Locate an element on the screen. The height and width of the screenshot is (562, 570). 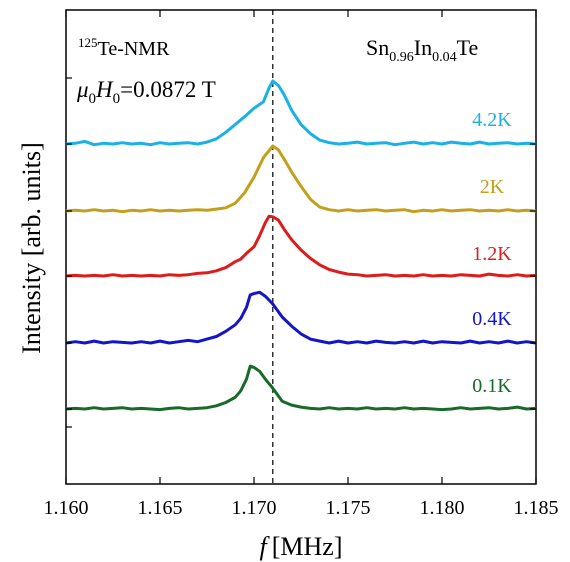
x-axis-title: f [MHz] is located at coordinates (301, 546).